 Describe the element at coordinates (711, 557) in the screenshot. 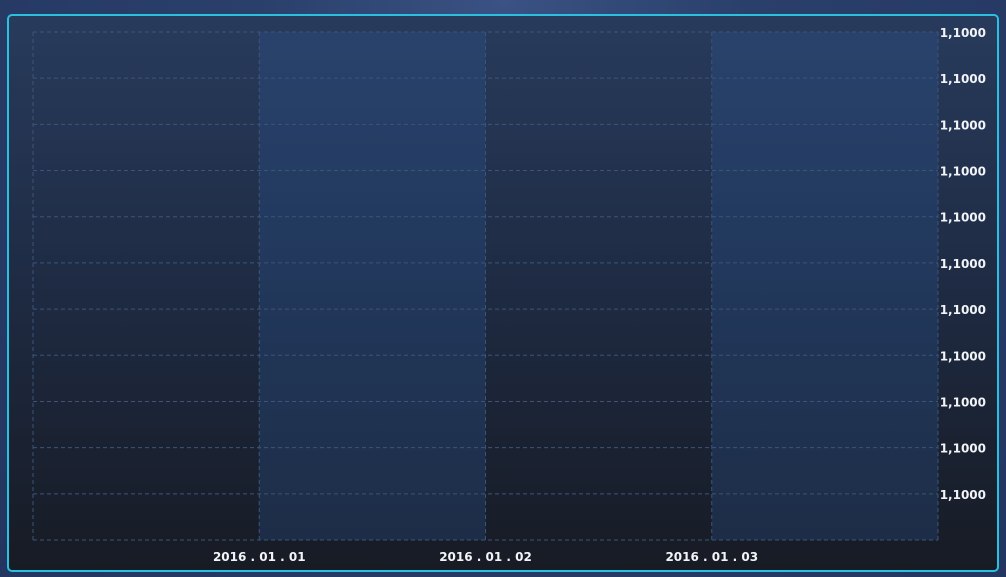

I see `x-tick-label: 2016 . 01 . 03` at that location.